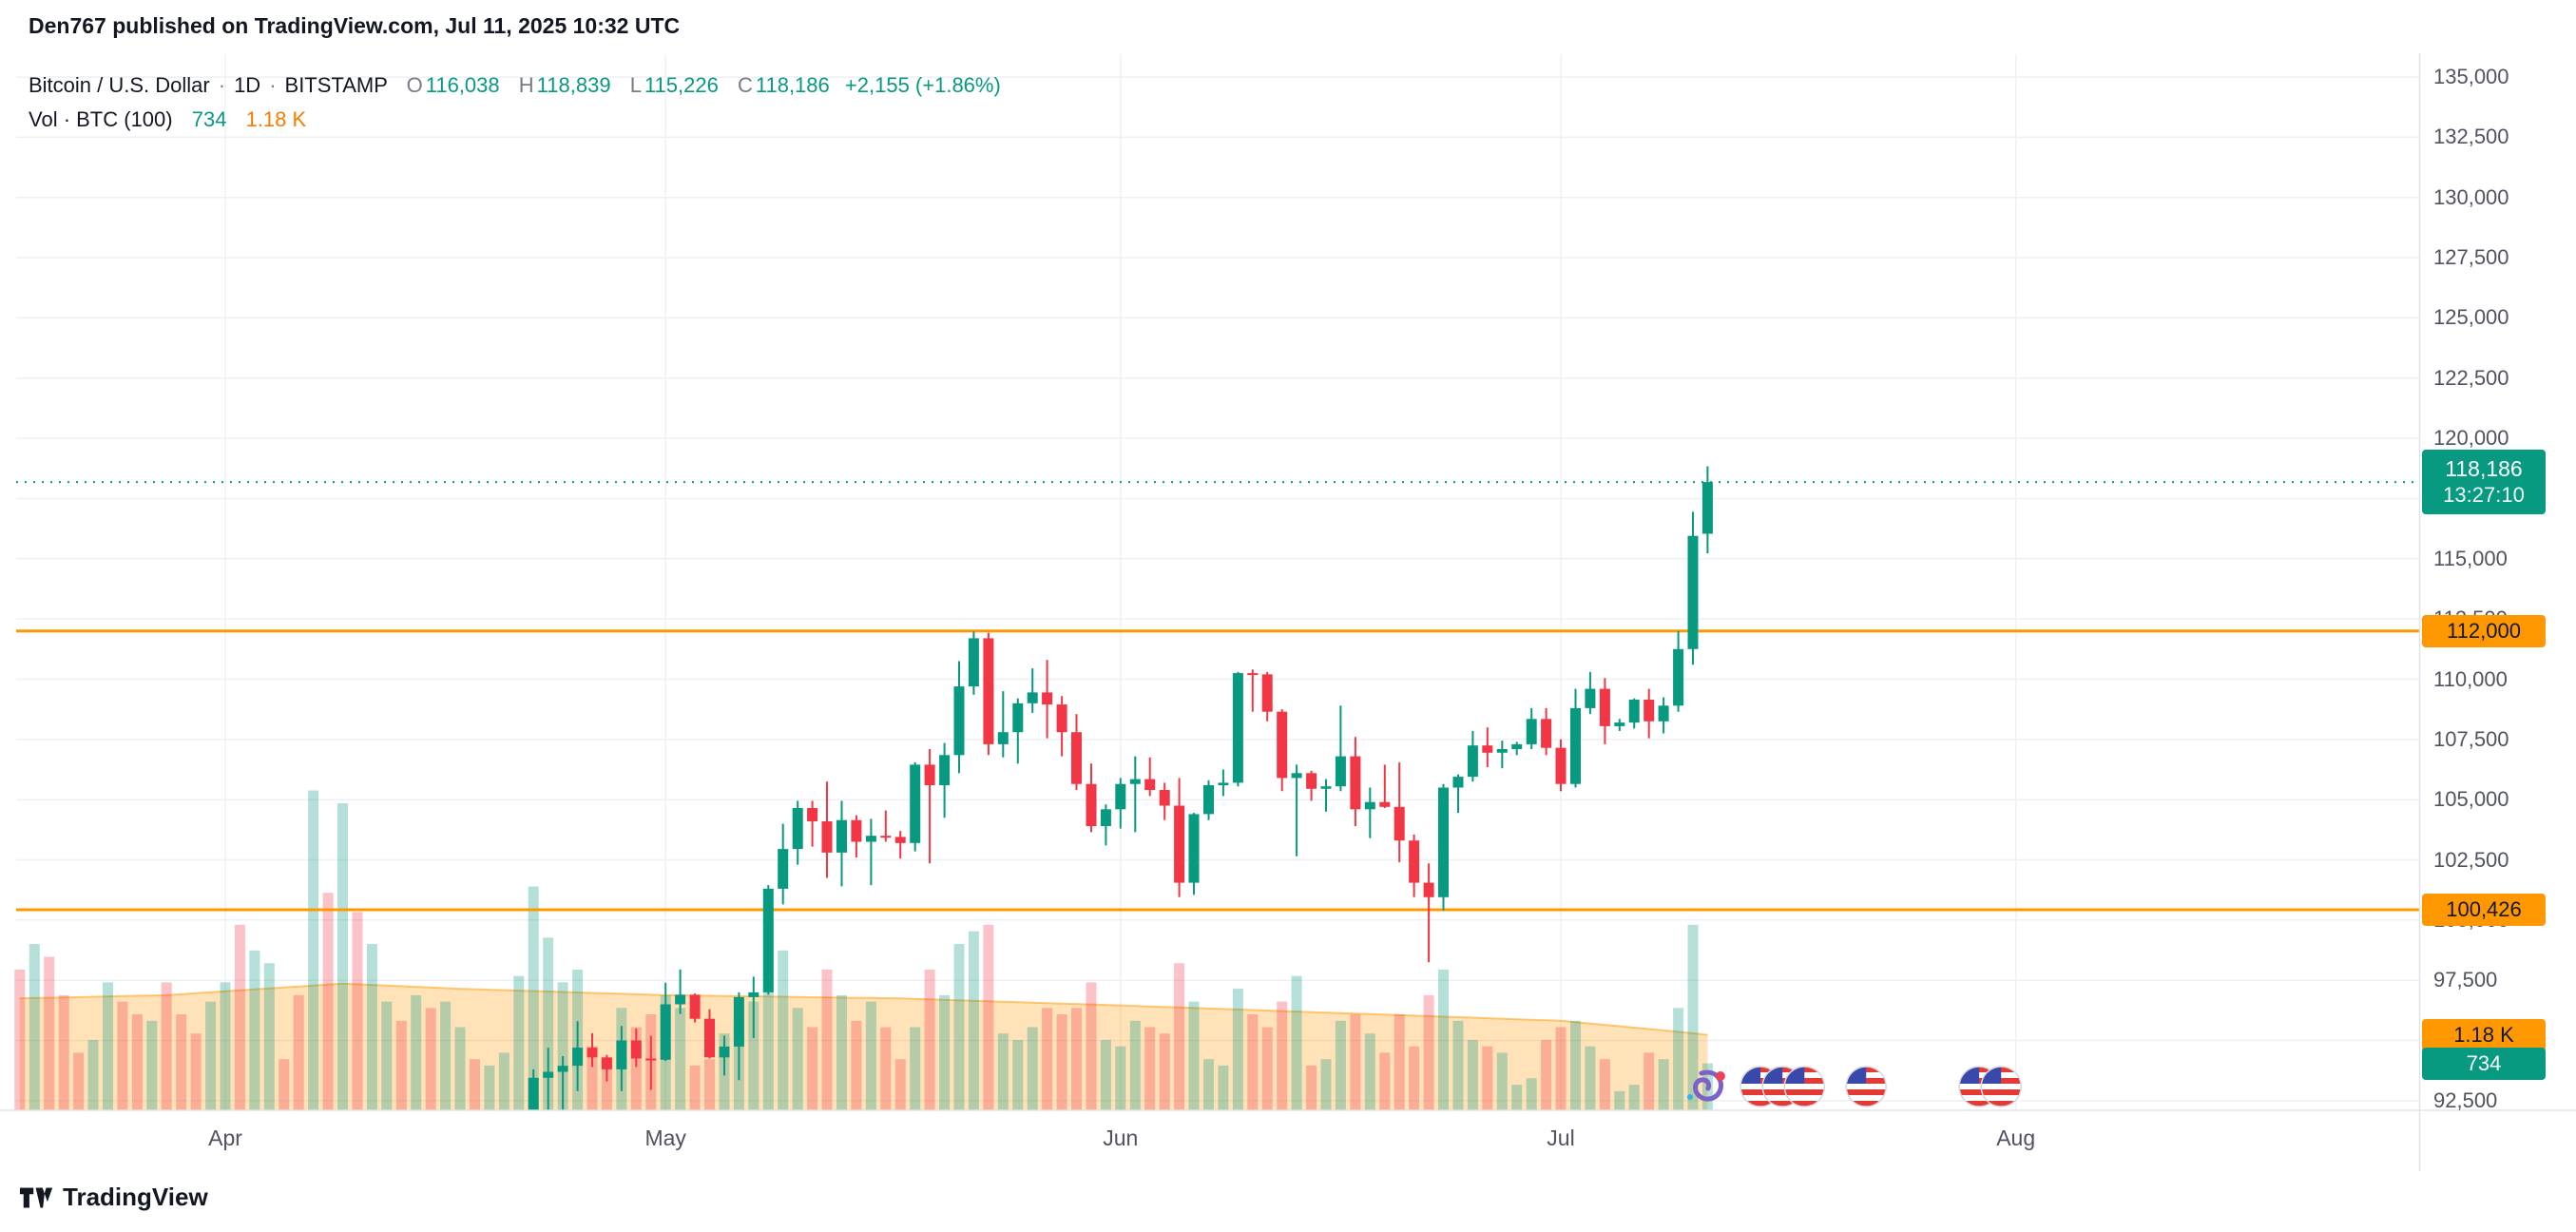  Describe the element at coordinates (247, 85) in the screenshot. I see `interval-label: 1D` at that location.